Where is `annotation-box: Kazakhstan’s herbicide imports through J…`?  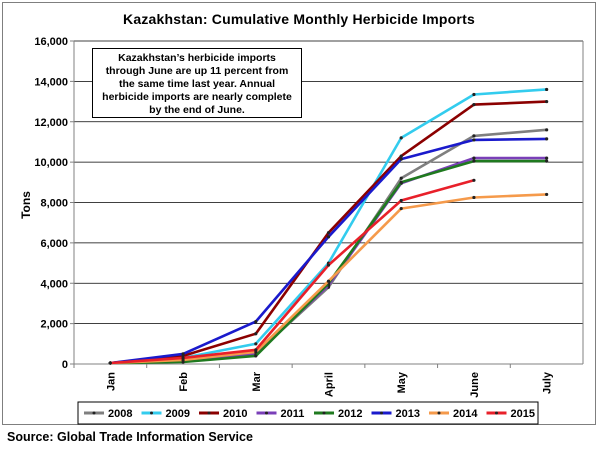
annotation-box: Kazakhstan’s herbicide imports through J… is located at coordinates (197, 83).